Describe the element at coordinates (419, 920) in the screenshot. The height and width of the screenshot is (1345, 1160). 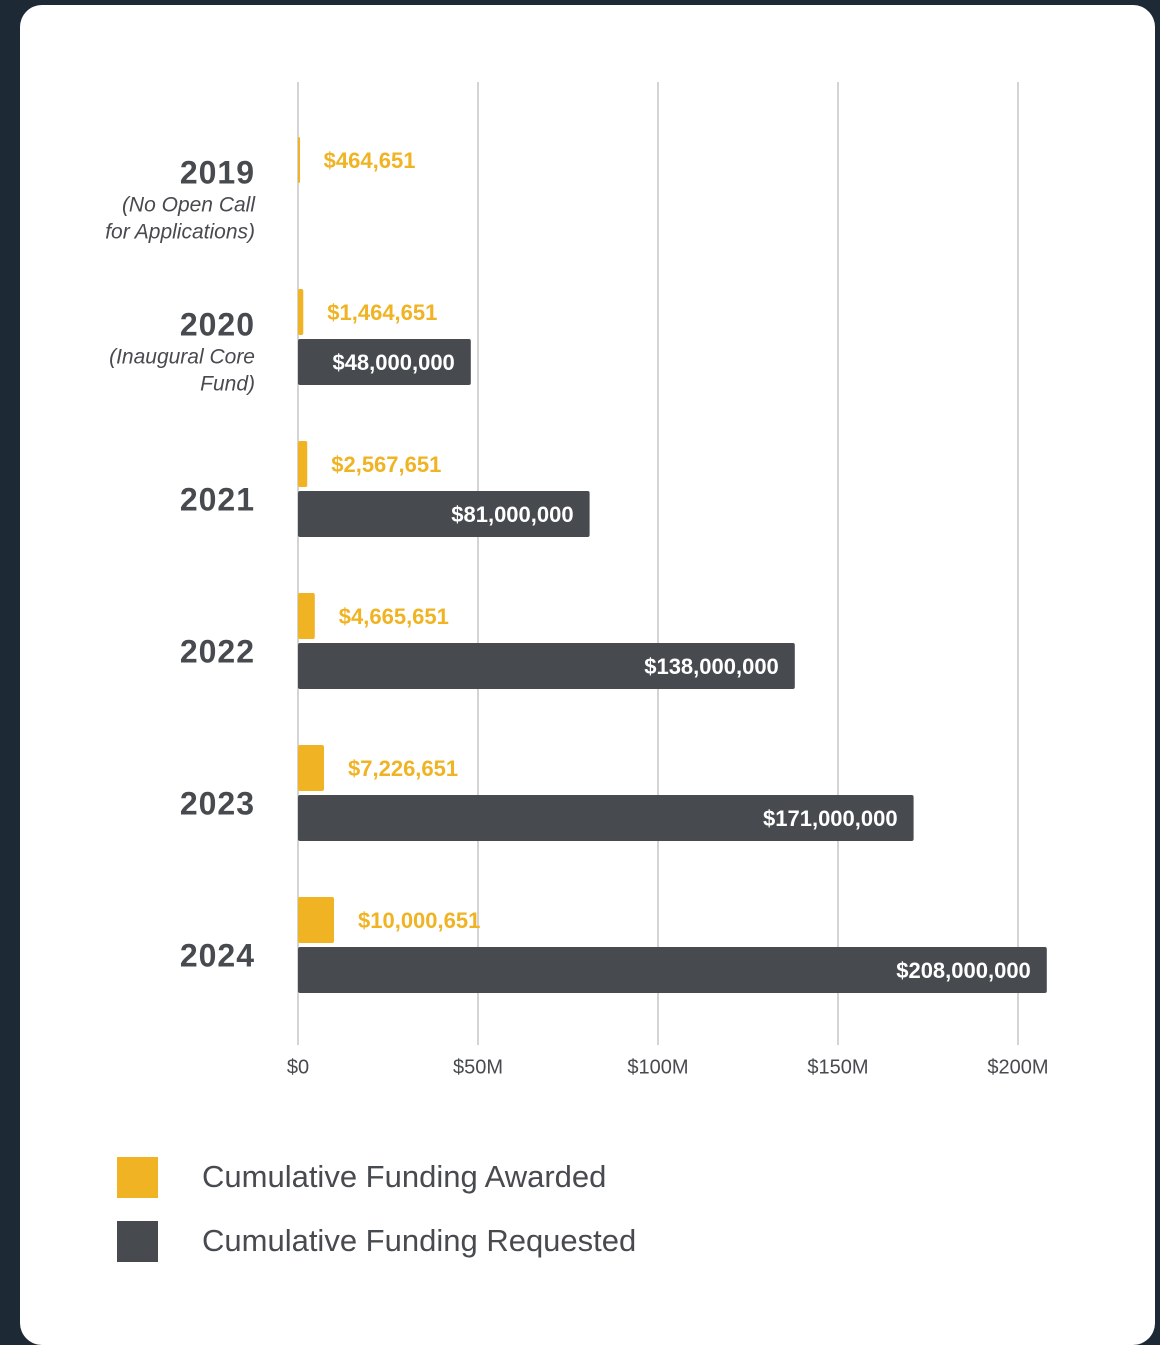
I see `value-label: $10,000,651` at that location.